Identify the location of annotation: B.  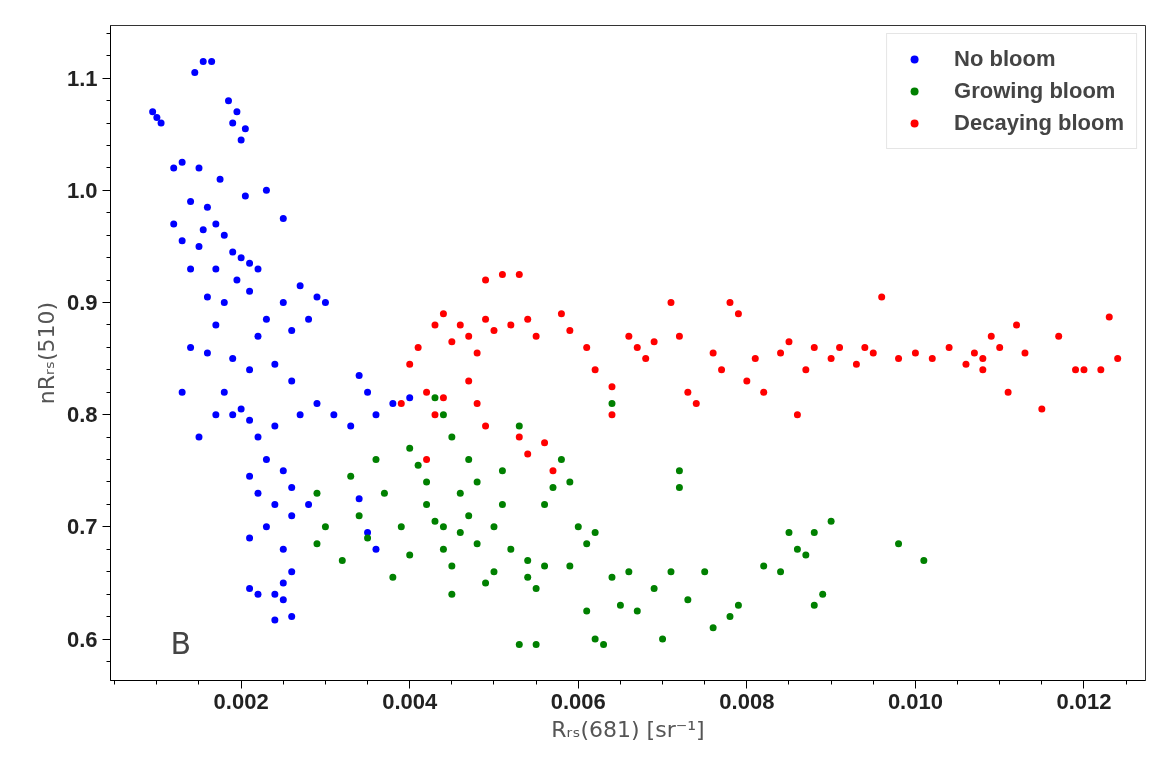
(181, 643).